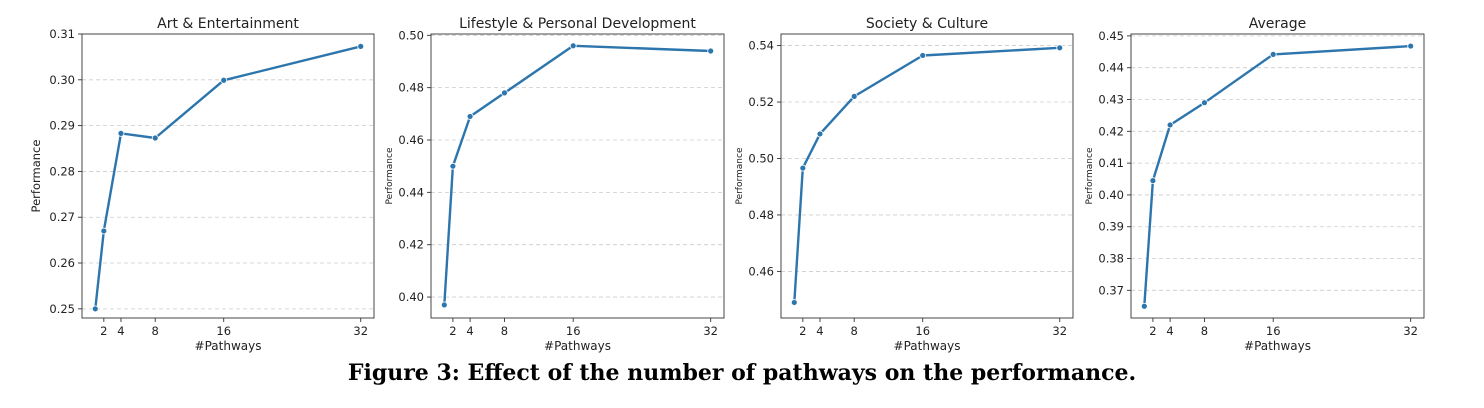  Describe the element at coordinates (1111, 290) in the screenshot. I see `y-tick-label: 0.37` at that location.